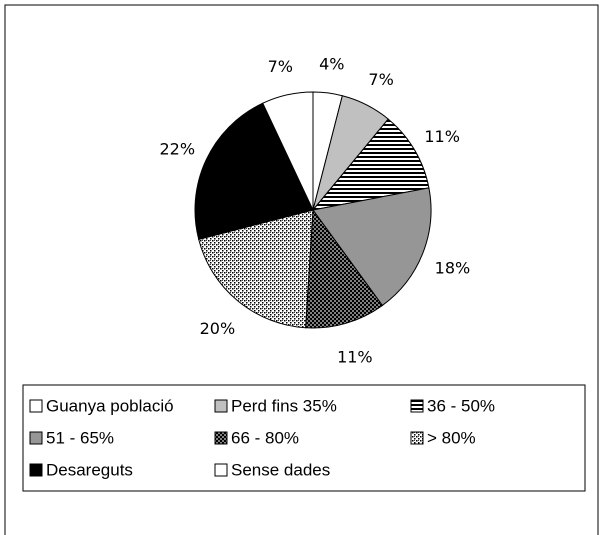 This screenshot has height=535, width=605. I want to click on data-label: 18%, so click(453, 268).